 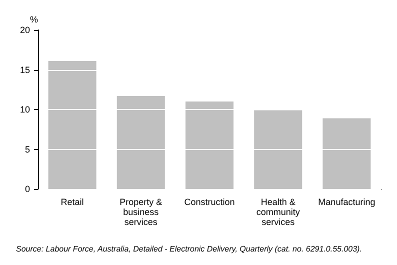 What do you see at coordinates (25, 109) in the screenshot?
I see `y-tick-label: 10` at bounding box center [25, 109].